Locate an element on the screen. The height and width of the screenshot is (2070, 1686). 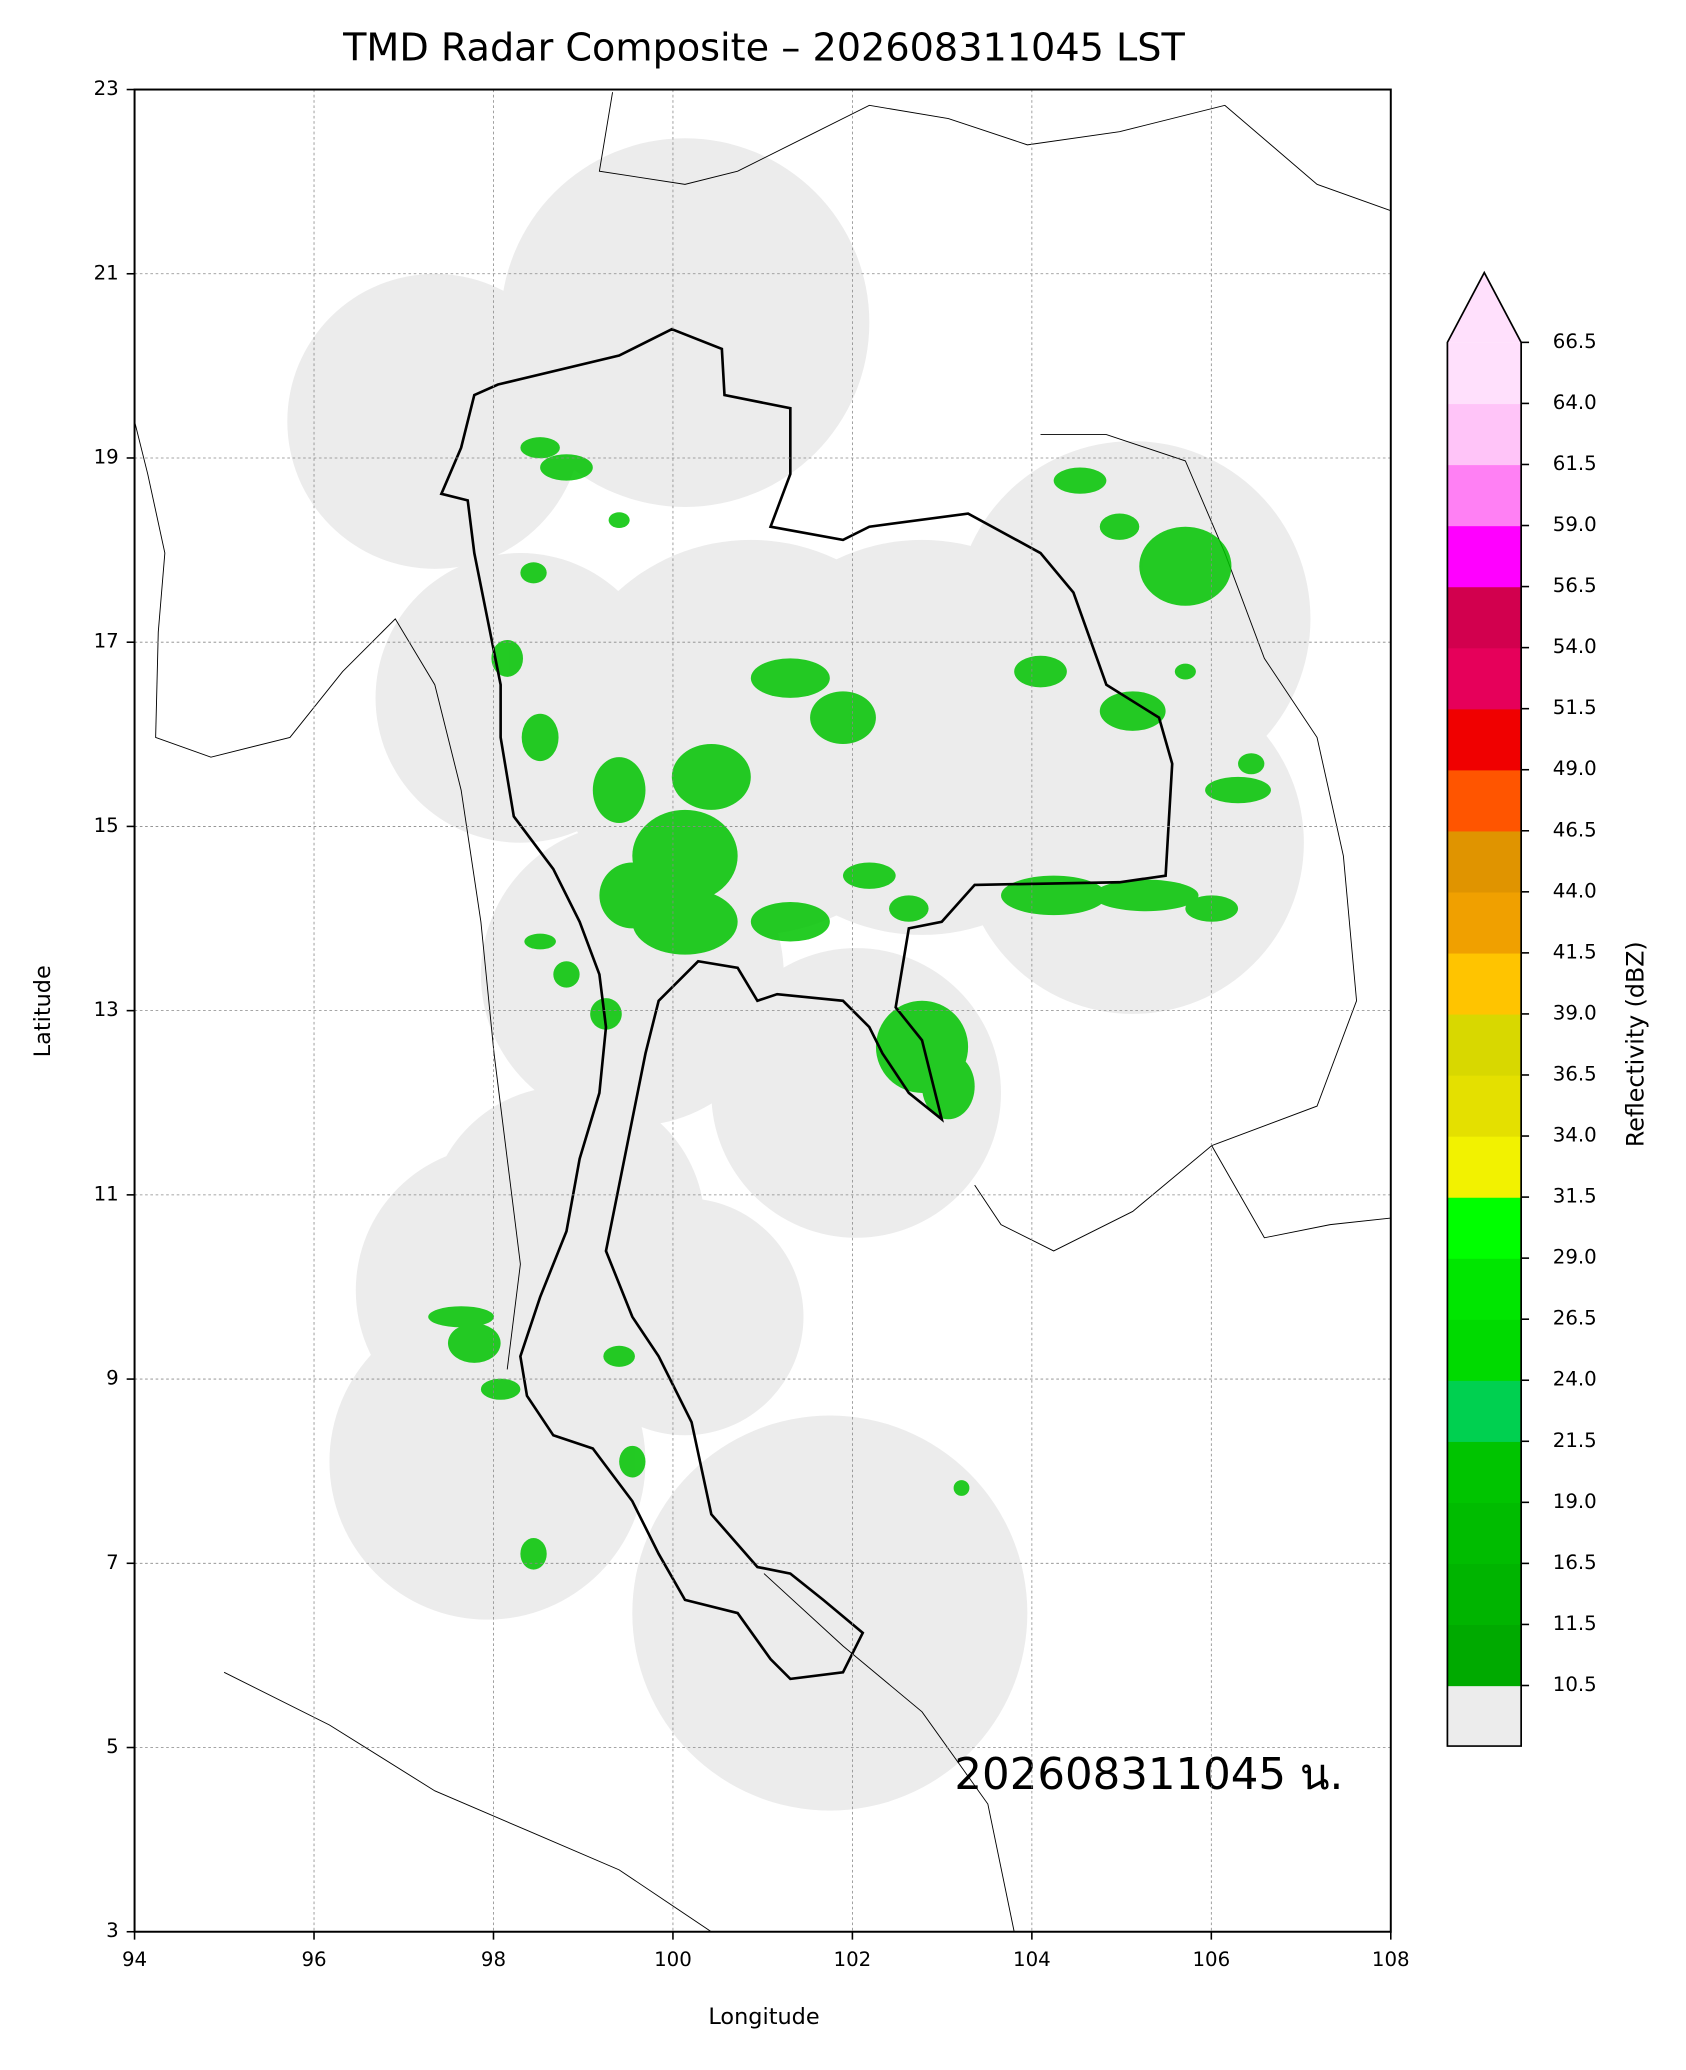
y-tick-label: 15 is located at coordinates (106, 825).